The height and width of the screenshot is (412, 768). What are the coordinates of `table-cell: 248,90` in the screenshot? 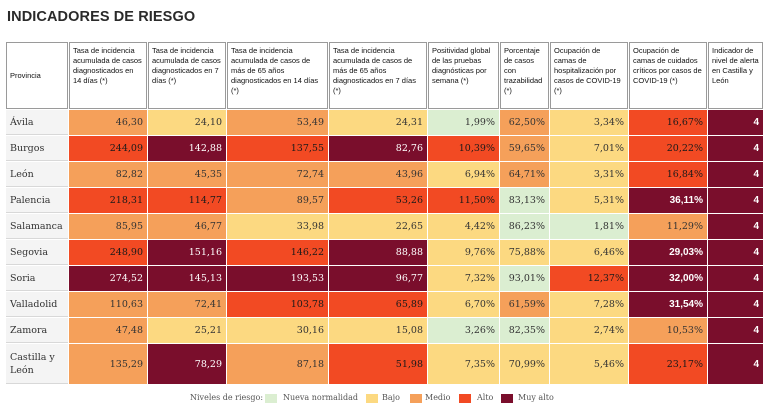 It's located at (108, 252).